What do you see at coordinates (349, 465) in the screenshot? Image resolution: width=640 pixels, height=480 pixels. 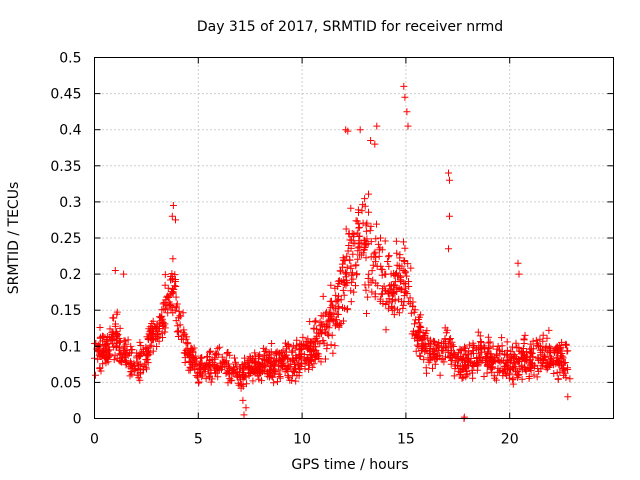 I see `x-axis-label: GPS time / hours` at bounding box center [349, 465].